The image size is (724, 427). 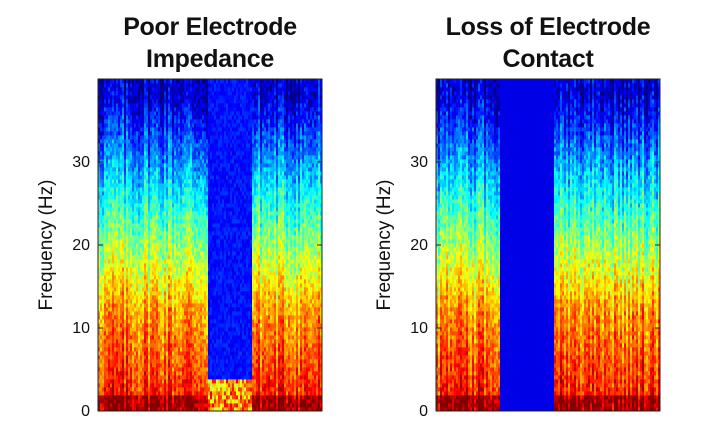 What do you see at coordinates (210, 43) in the screenshot?
I see `chart-title-left: Poor Electrode Impedance` at bounding box center [210, 43].